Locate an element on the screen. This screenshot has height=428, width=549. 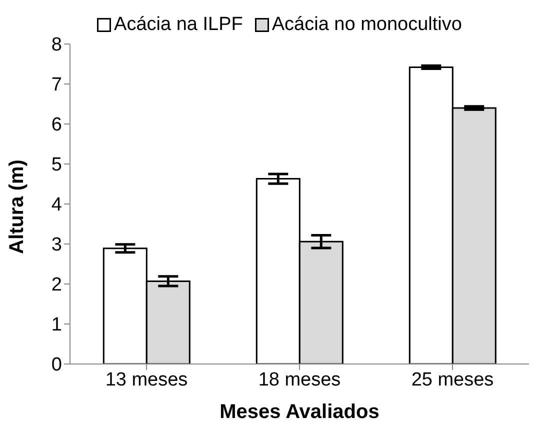
x-tick-label: 13 meses is located at coordinates (146, 379).